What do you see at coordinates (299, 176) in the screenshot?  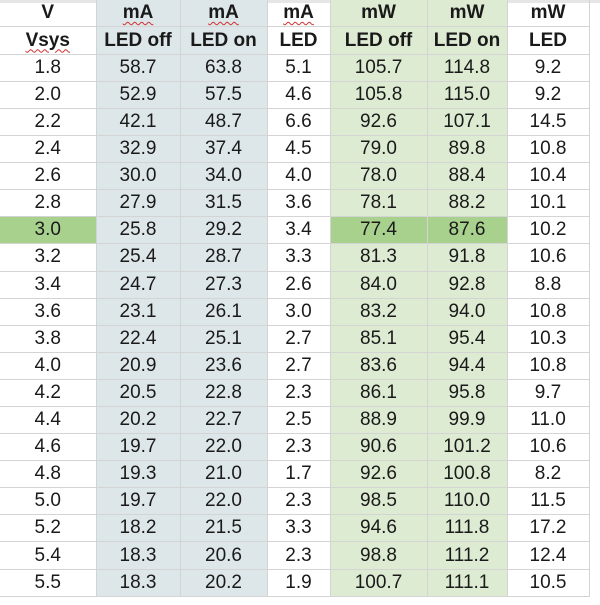 I see `data-cell: 4.0` at bounding box center [299, 176].